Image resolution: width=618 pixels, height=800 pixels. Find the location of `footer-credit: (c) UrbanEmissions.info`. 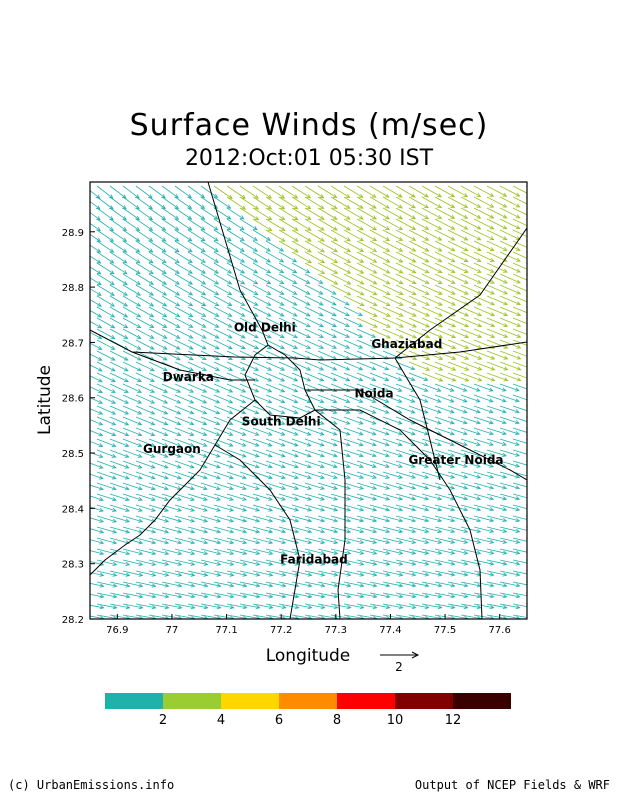

footer-credit: (c) UrbanEmissions.info is located at coordinates (91, 785).